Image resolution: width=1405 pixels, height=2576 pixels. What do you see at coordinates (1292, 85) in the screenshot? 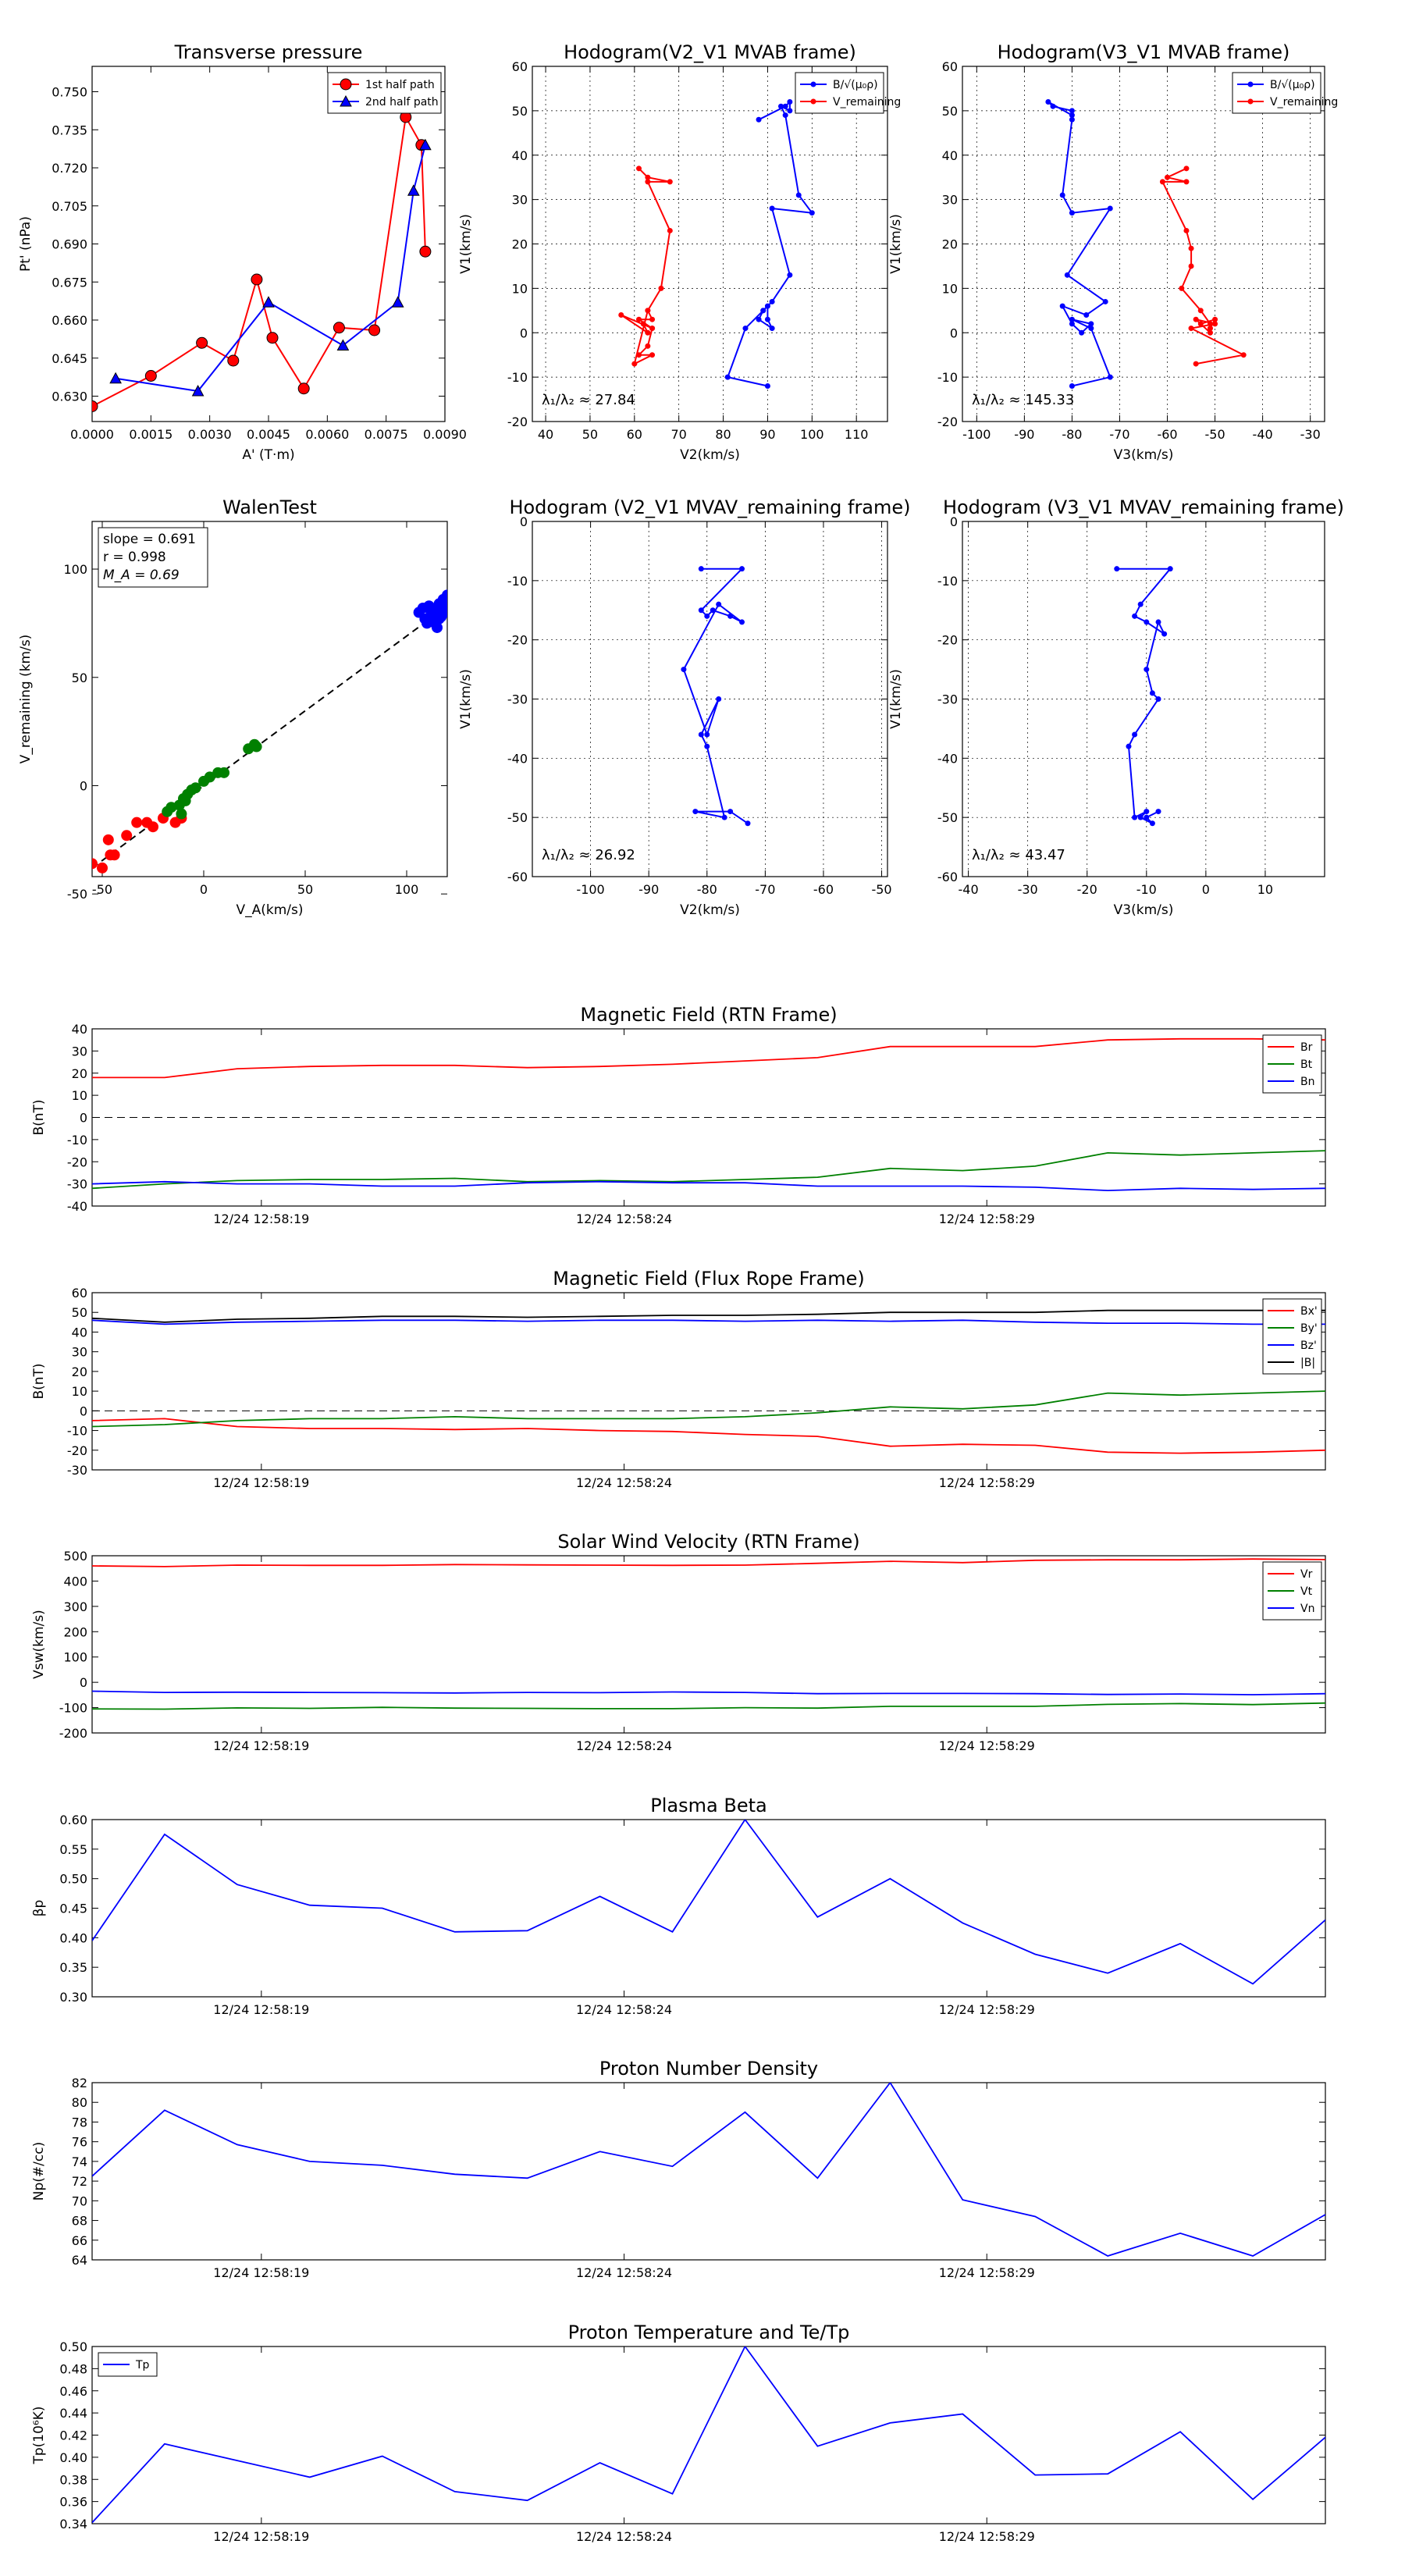
I see `legend-label: B/√(μ₀ρ)` at bounding box center [1292, 85].